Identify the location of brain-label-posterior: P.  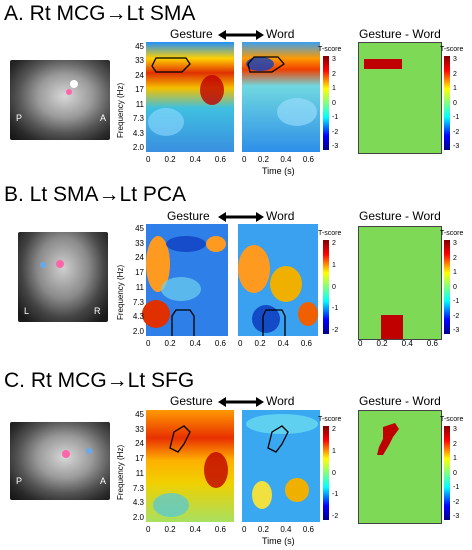
(19, 118).